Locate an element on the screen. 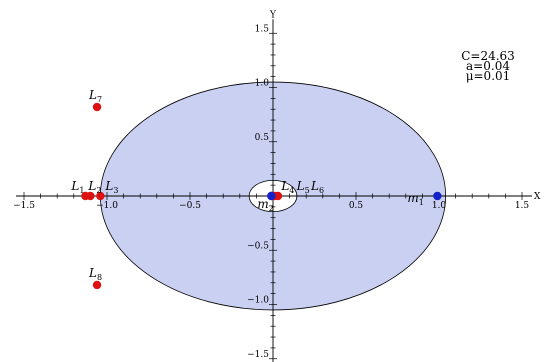 The image size is (550, 362). x-tick-label: 1.5 is located at coordinates (522, 206).